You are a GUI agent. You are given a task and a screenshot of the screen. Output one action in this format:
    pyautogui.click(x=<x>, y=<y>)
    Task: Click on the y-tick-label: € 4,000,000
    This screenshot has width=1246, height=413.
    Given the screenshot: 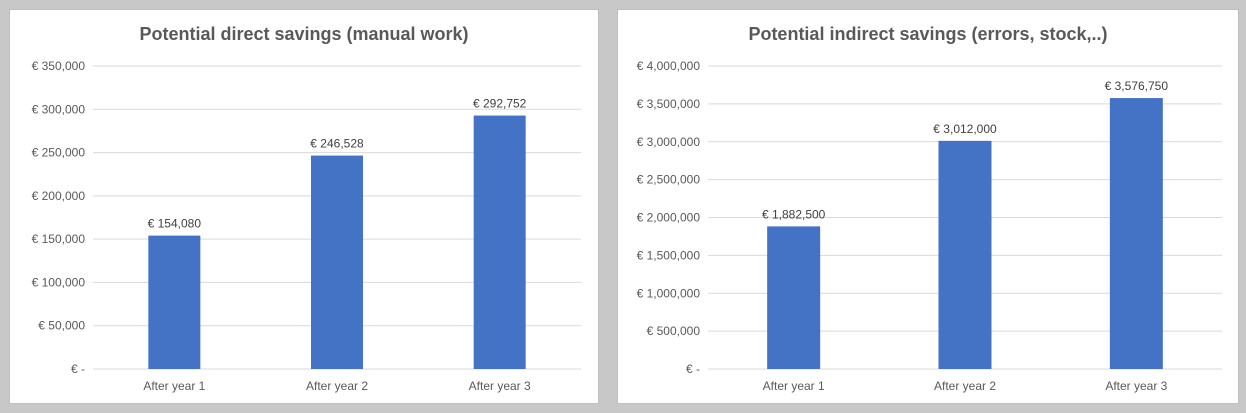 What is the action you would take?
    pyautogui.click(x=669, y=66)
    